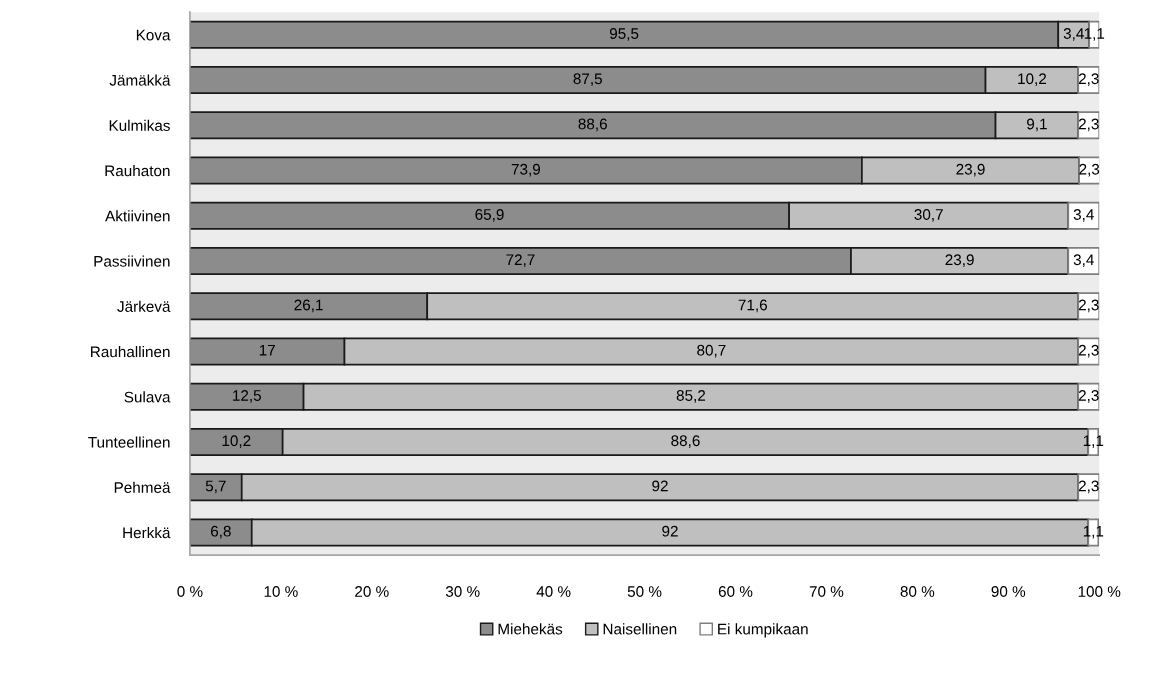  Describe the element at coordinates (267, 350) in the screenshot. I see `data-label: 17` at that location.